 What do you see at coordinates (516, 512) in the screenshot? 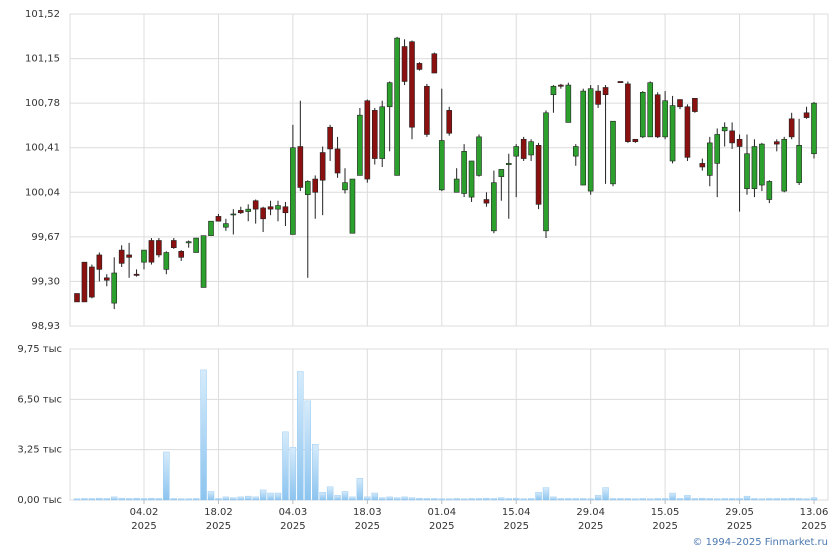
I see `x-tick-label: 15.04` at bounding box center [516, 512].